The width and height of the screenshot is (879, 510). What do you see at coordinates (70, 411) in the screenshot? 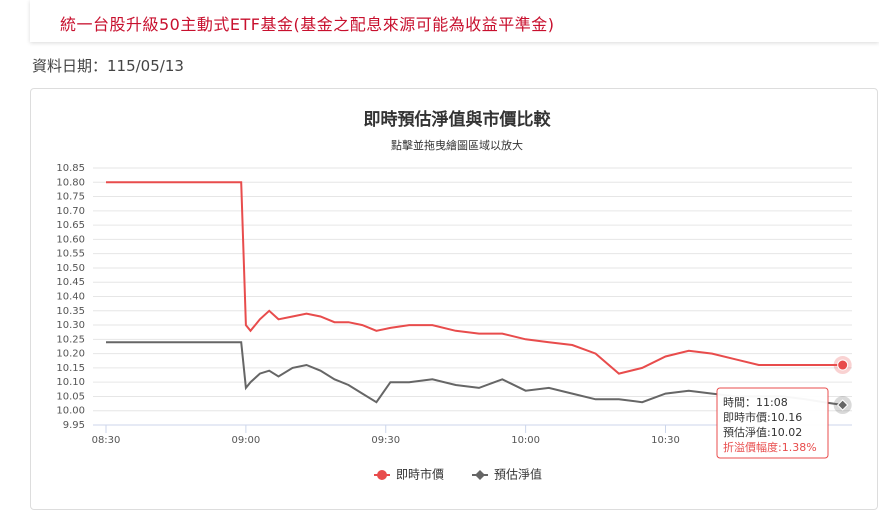
I see `y-tick-label: 10.00` at bounding box center [70, 411].